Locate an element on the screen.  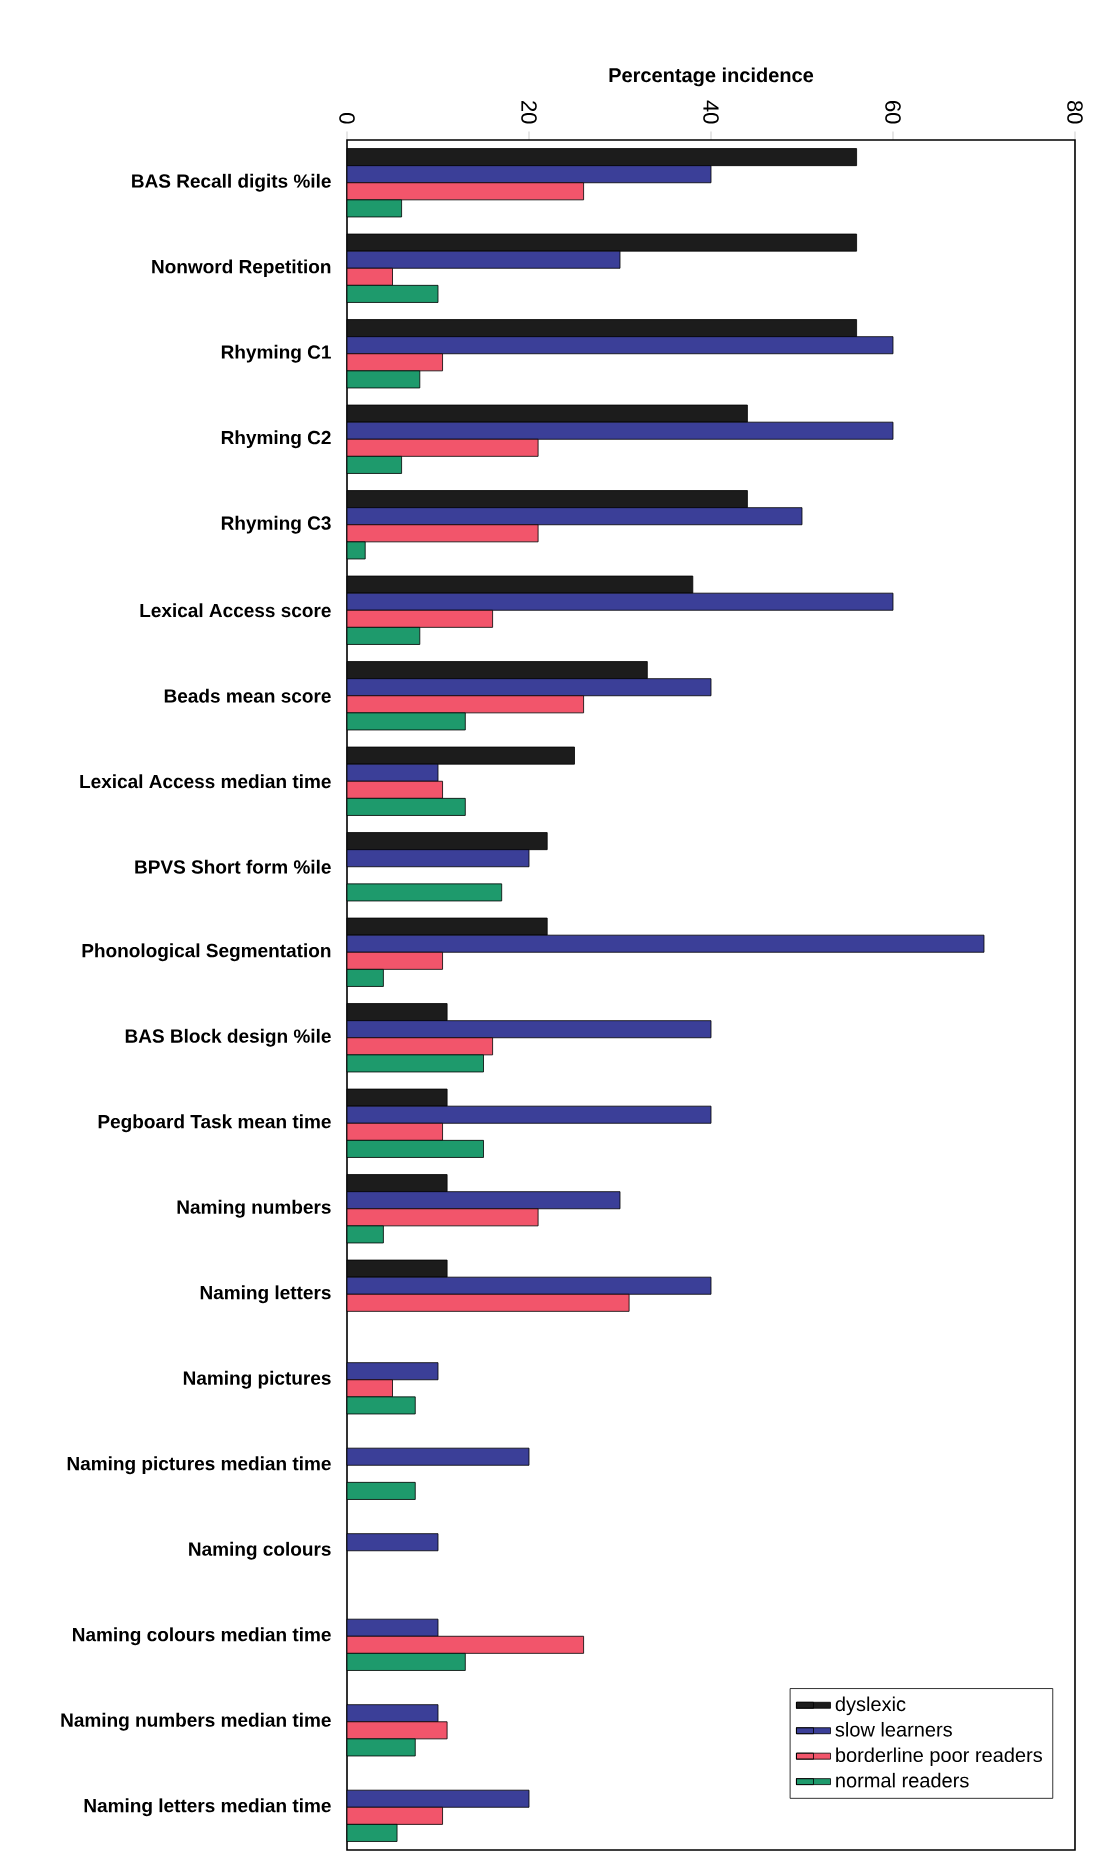
y-tick-label: Naming numbers median time is located at coordinates (196, 1721).